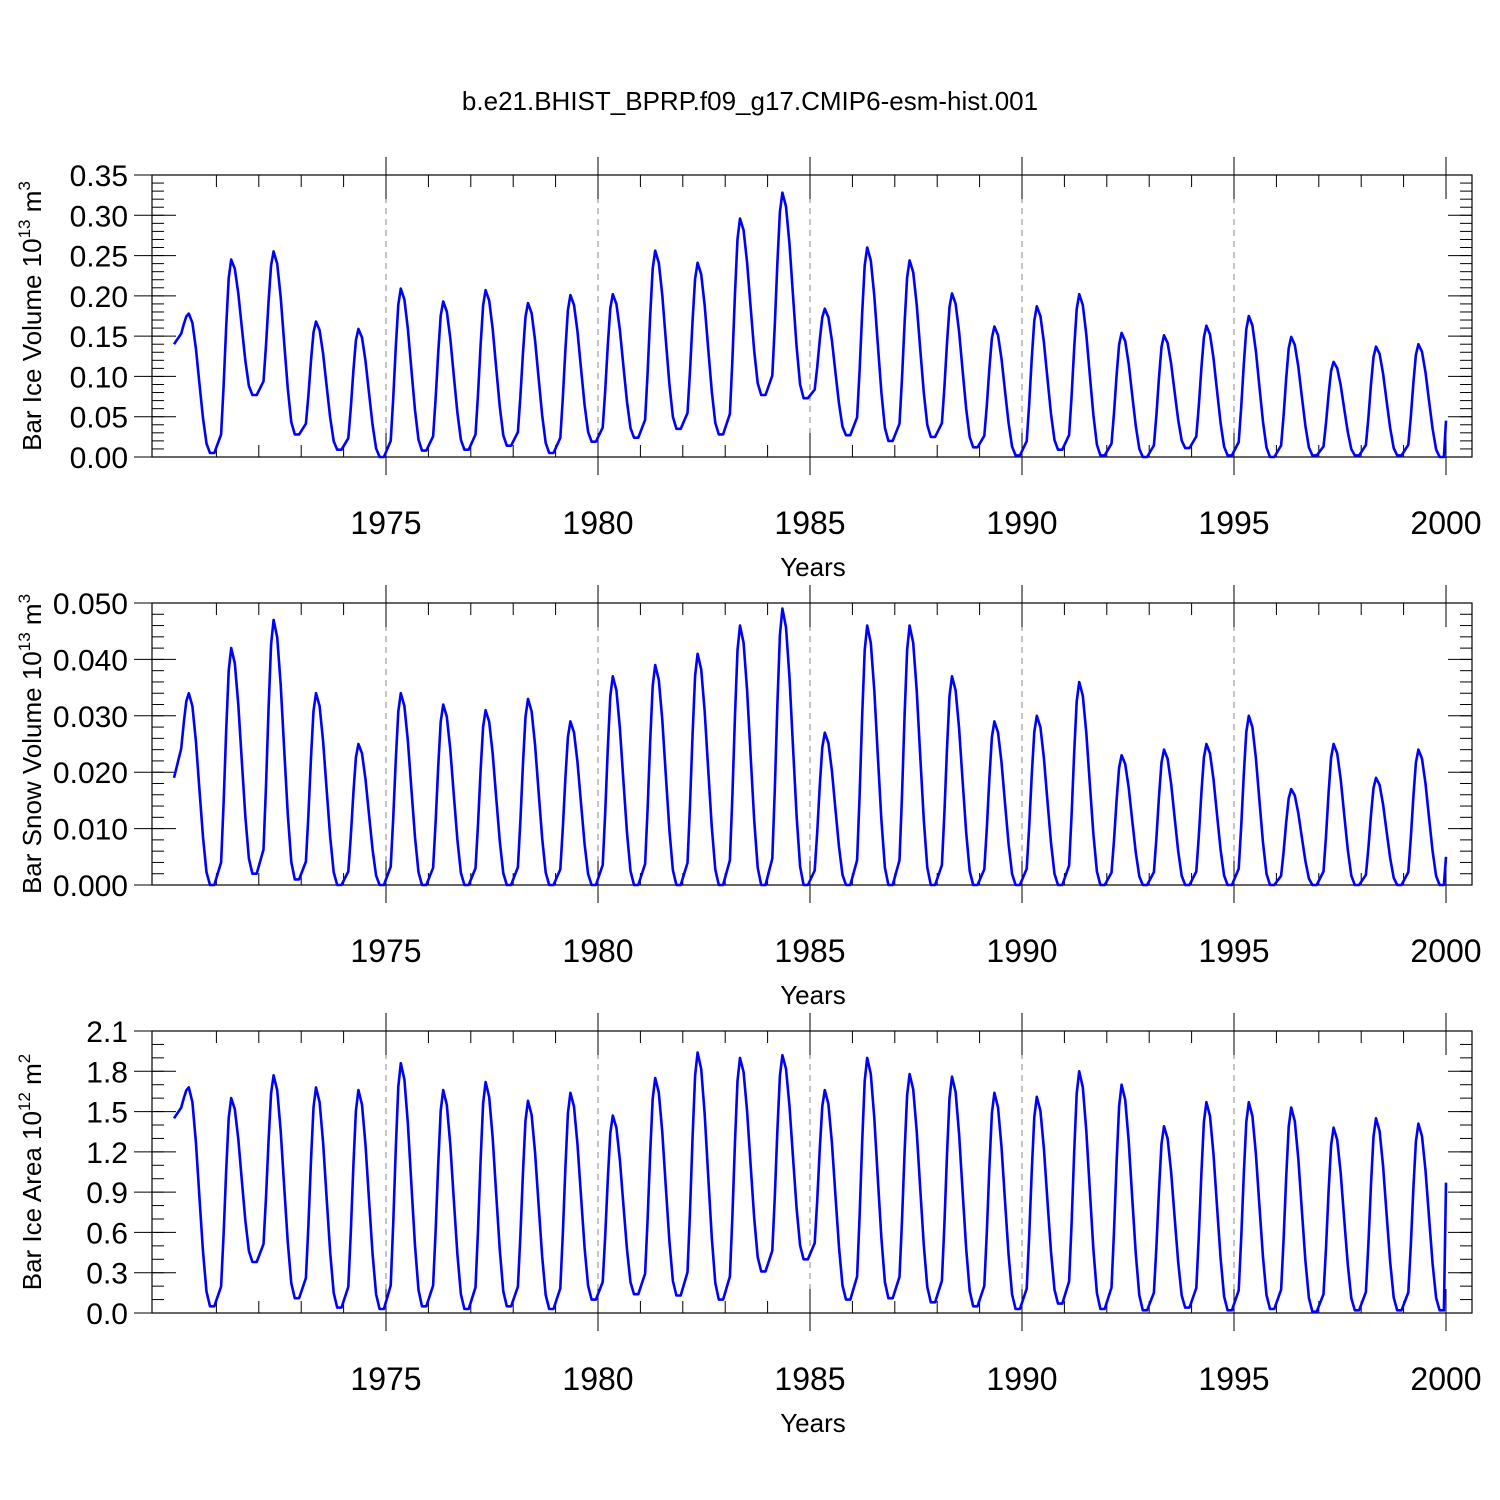 This screenshot has width=1500, height=1500. What do you see at coordinates (99, 216) in the screenshot?
I see `y-tick-label: 0.30` at bounding box center [99, 216].